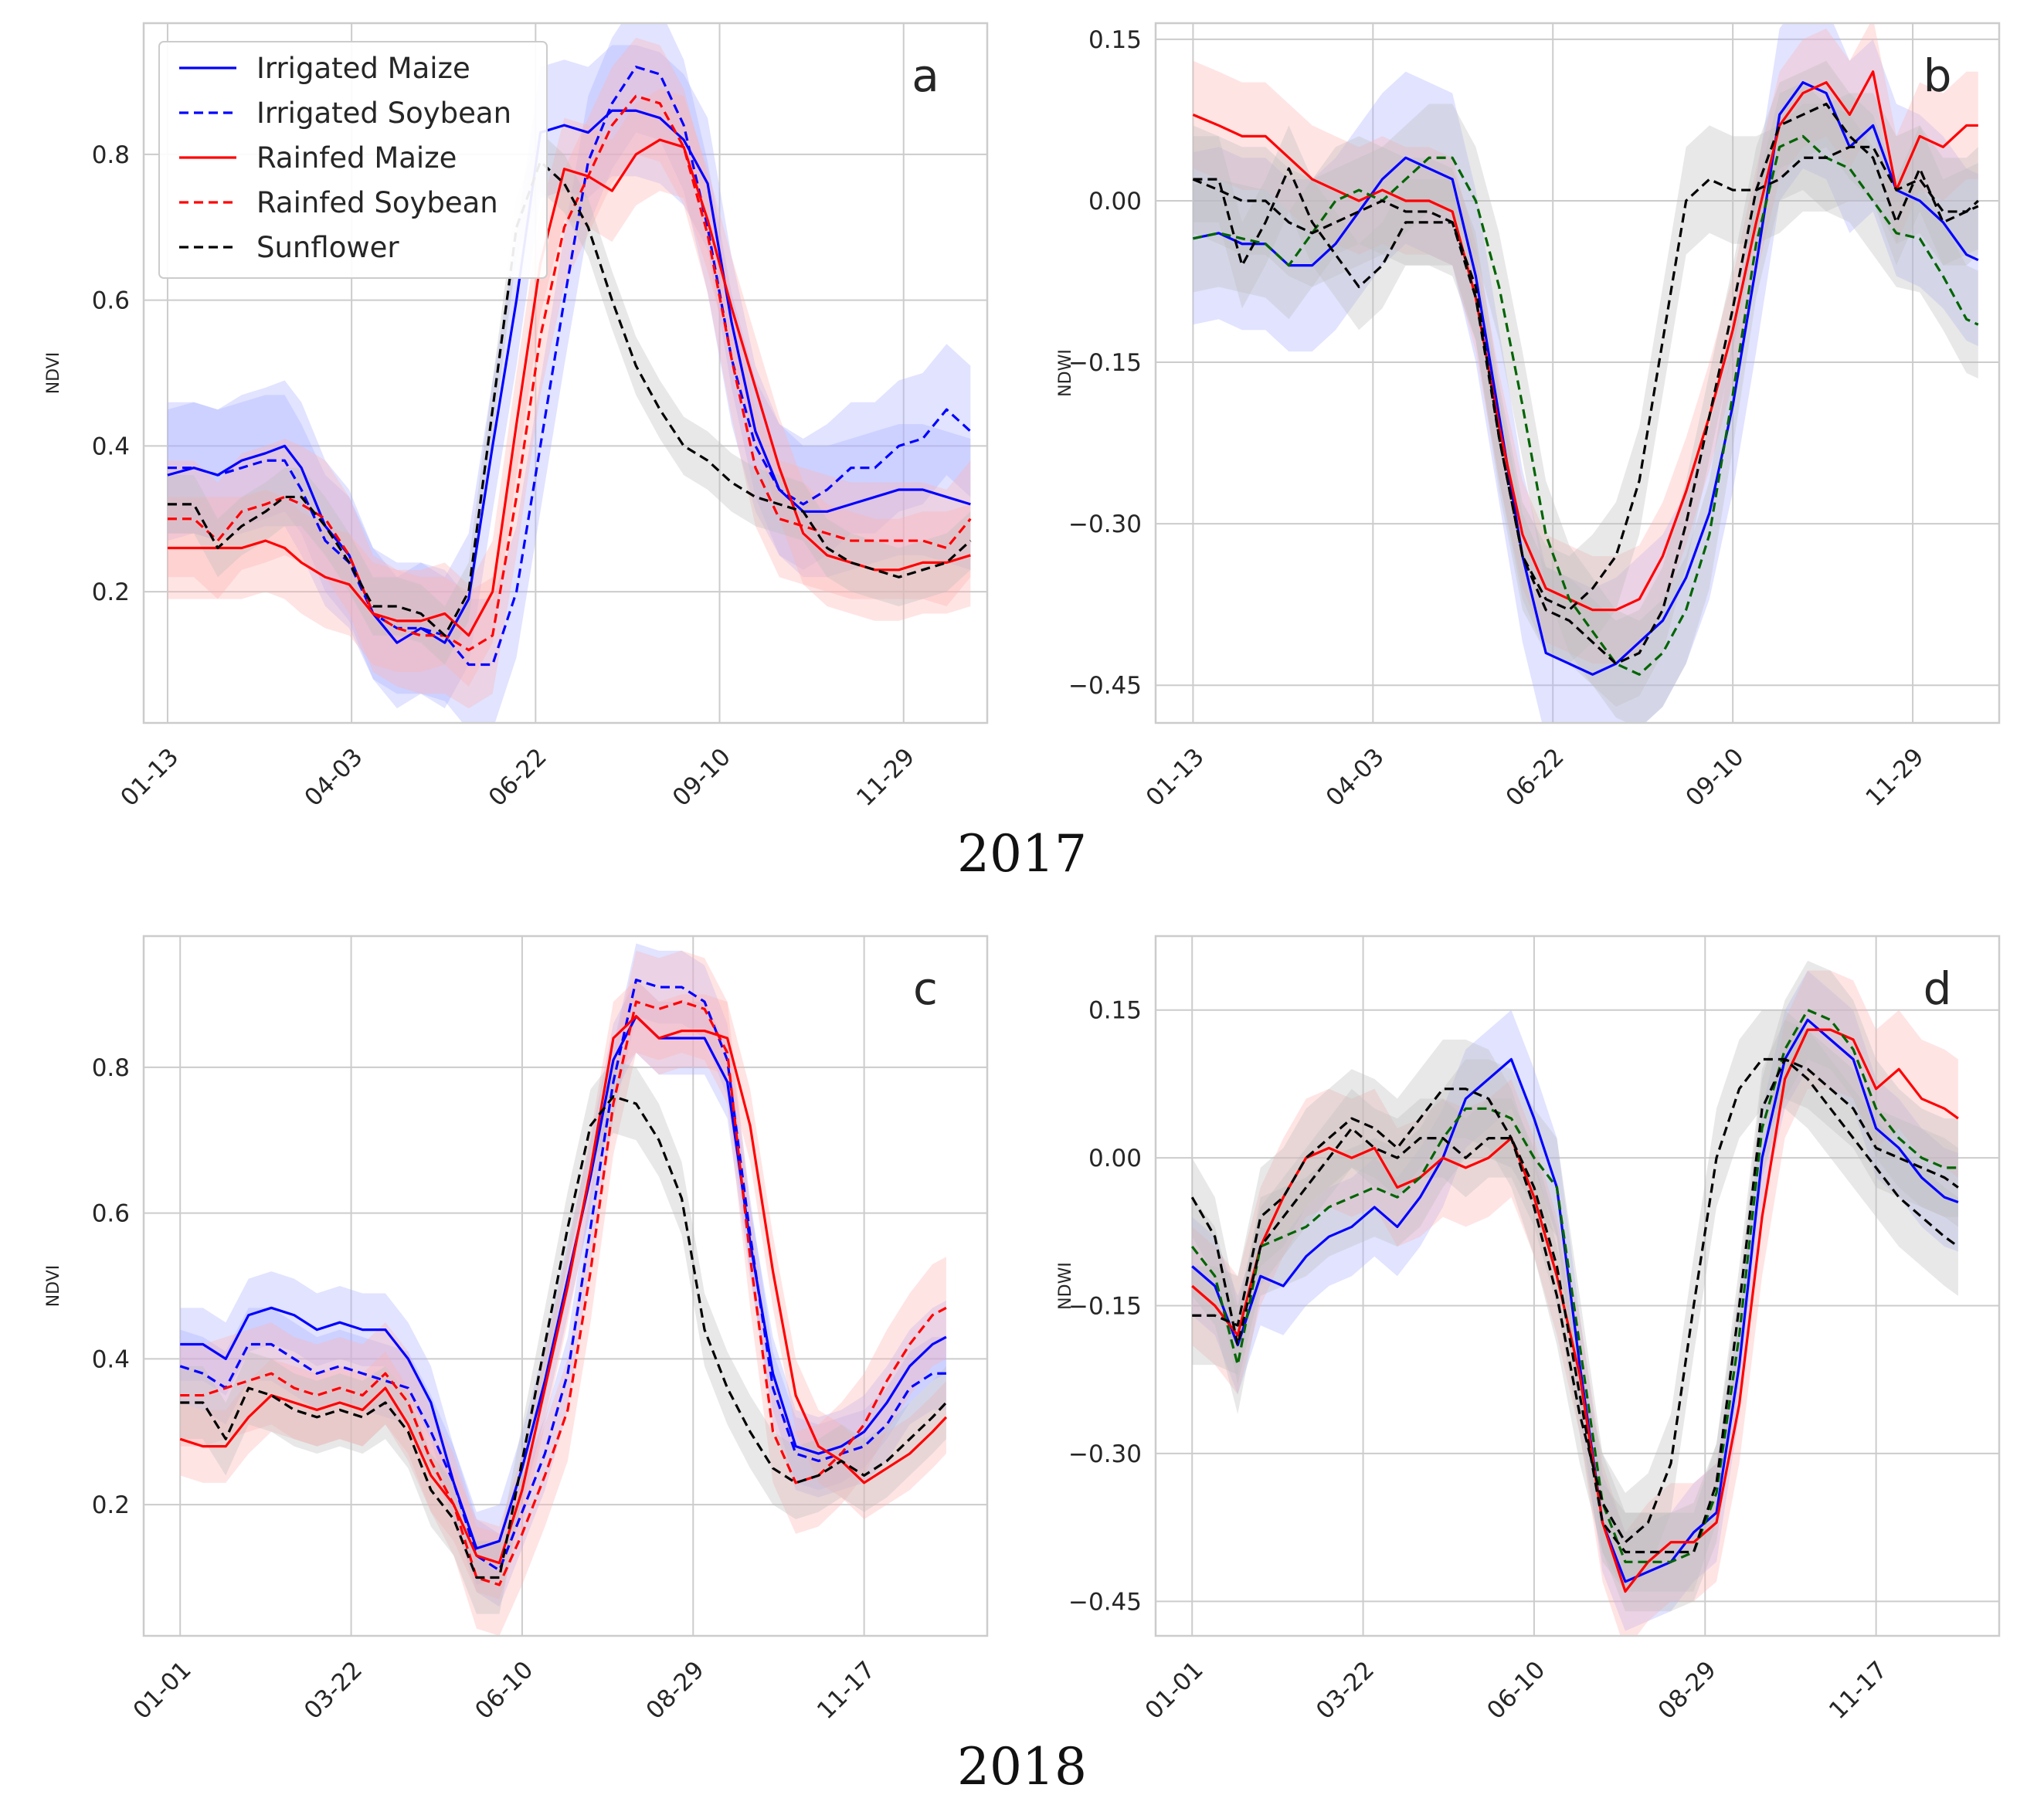  What do you see at coordinates (327, 248) in the screenshot?
I see `legend-label: Sunflower` at bounding box center [327, 248].